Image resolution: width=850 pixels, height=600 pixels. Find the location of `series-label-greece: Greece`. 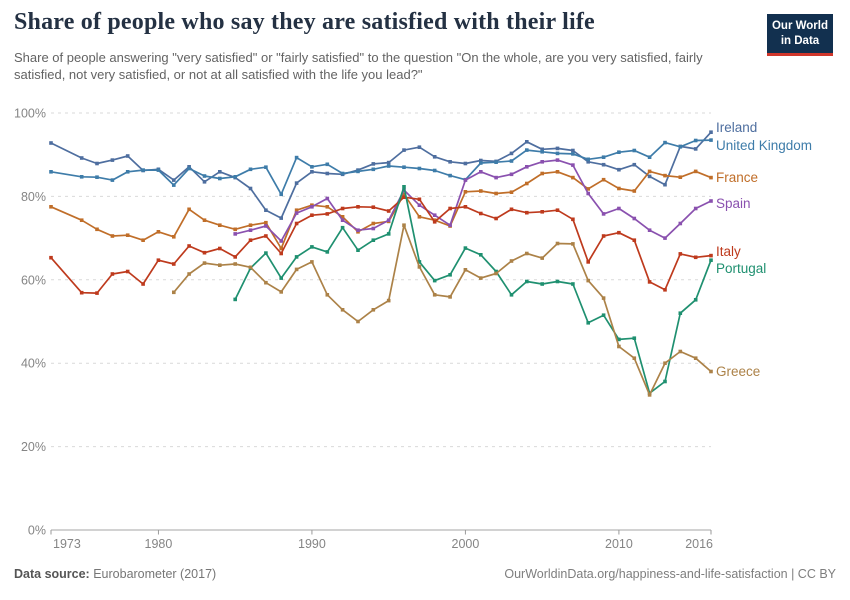

series-label-greece: Greece is located at coordinates (738, 371).